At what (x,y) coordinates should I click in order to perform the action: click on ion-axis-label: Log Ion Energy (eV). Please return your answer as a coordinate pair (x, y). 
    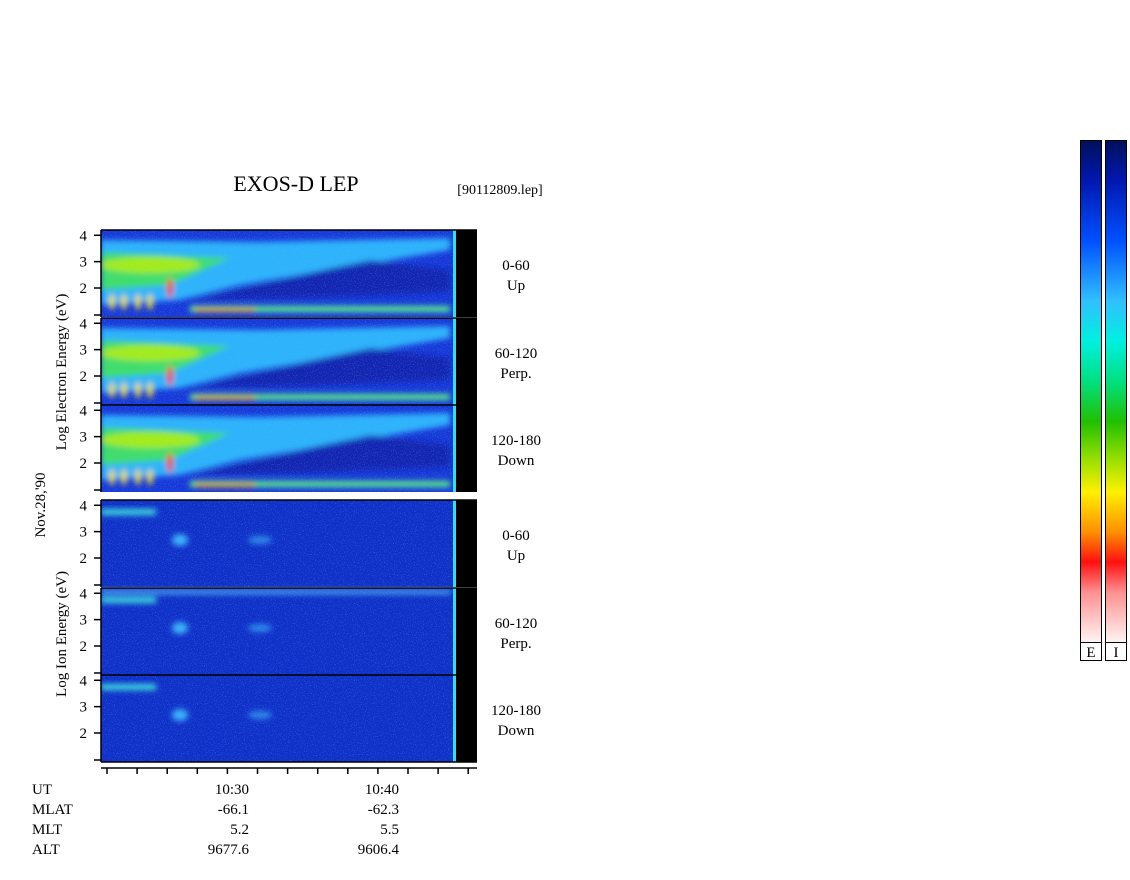
    Looking at the image, I should click on (62, 634).